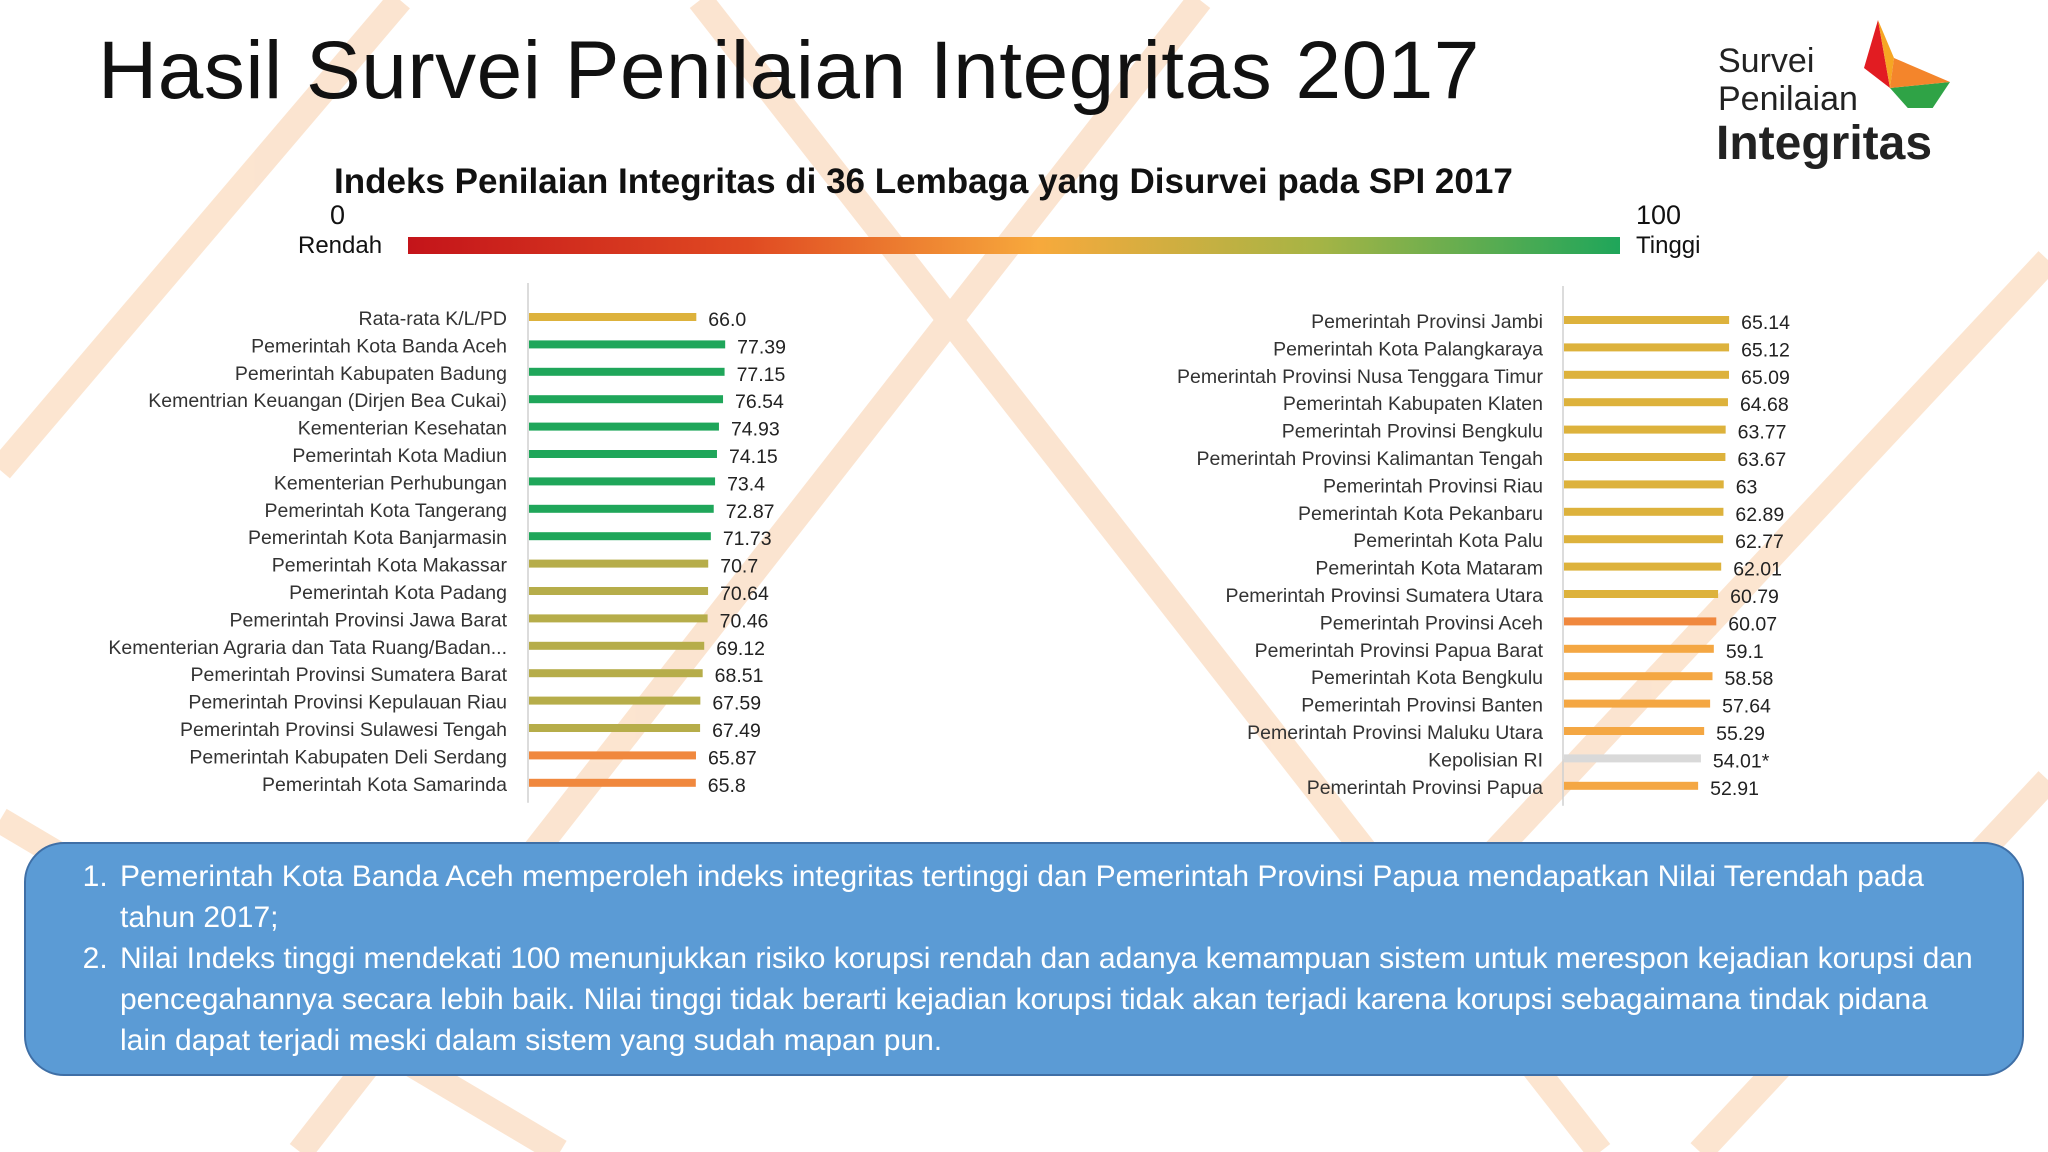 The height and width of the screenshot is (1152, 2048). Describe the element at coordinates (1788, 99) in the screenshot. I see `logo-line-2: Penilaian` at that location.